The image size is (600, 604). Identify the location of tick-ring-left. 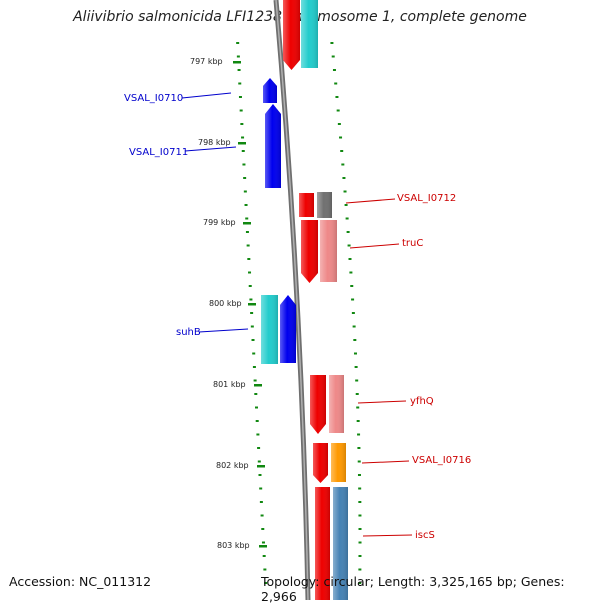
(252, 313).